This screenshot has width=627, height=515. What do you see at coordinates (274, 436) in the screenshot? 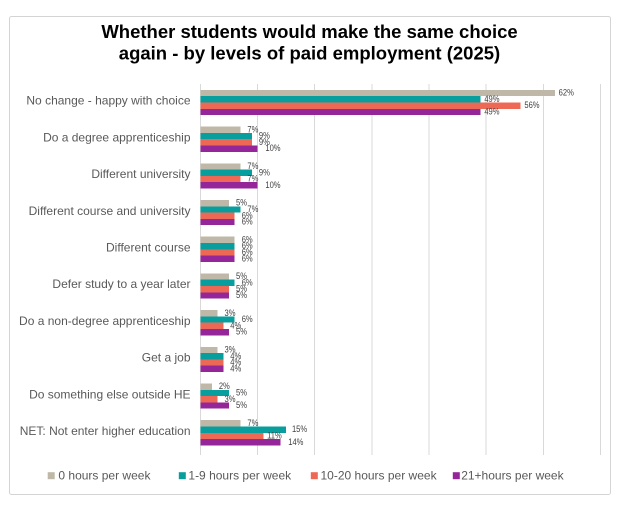
I see `svg-text: 11%` at bounding box center [274, 436].